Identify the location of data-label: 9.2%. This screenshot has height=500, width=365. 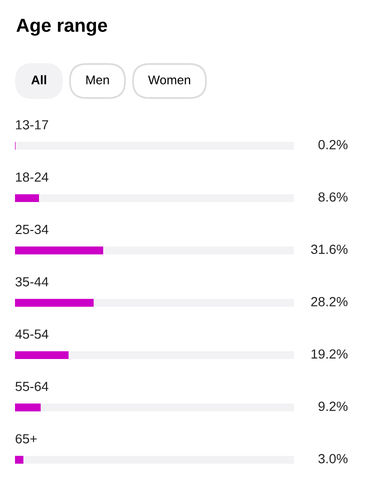
(333, 406).